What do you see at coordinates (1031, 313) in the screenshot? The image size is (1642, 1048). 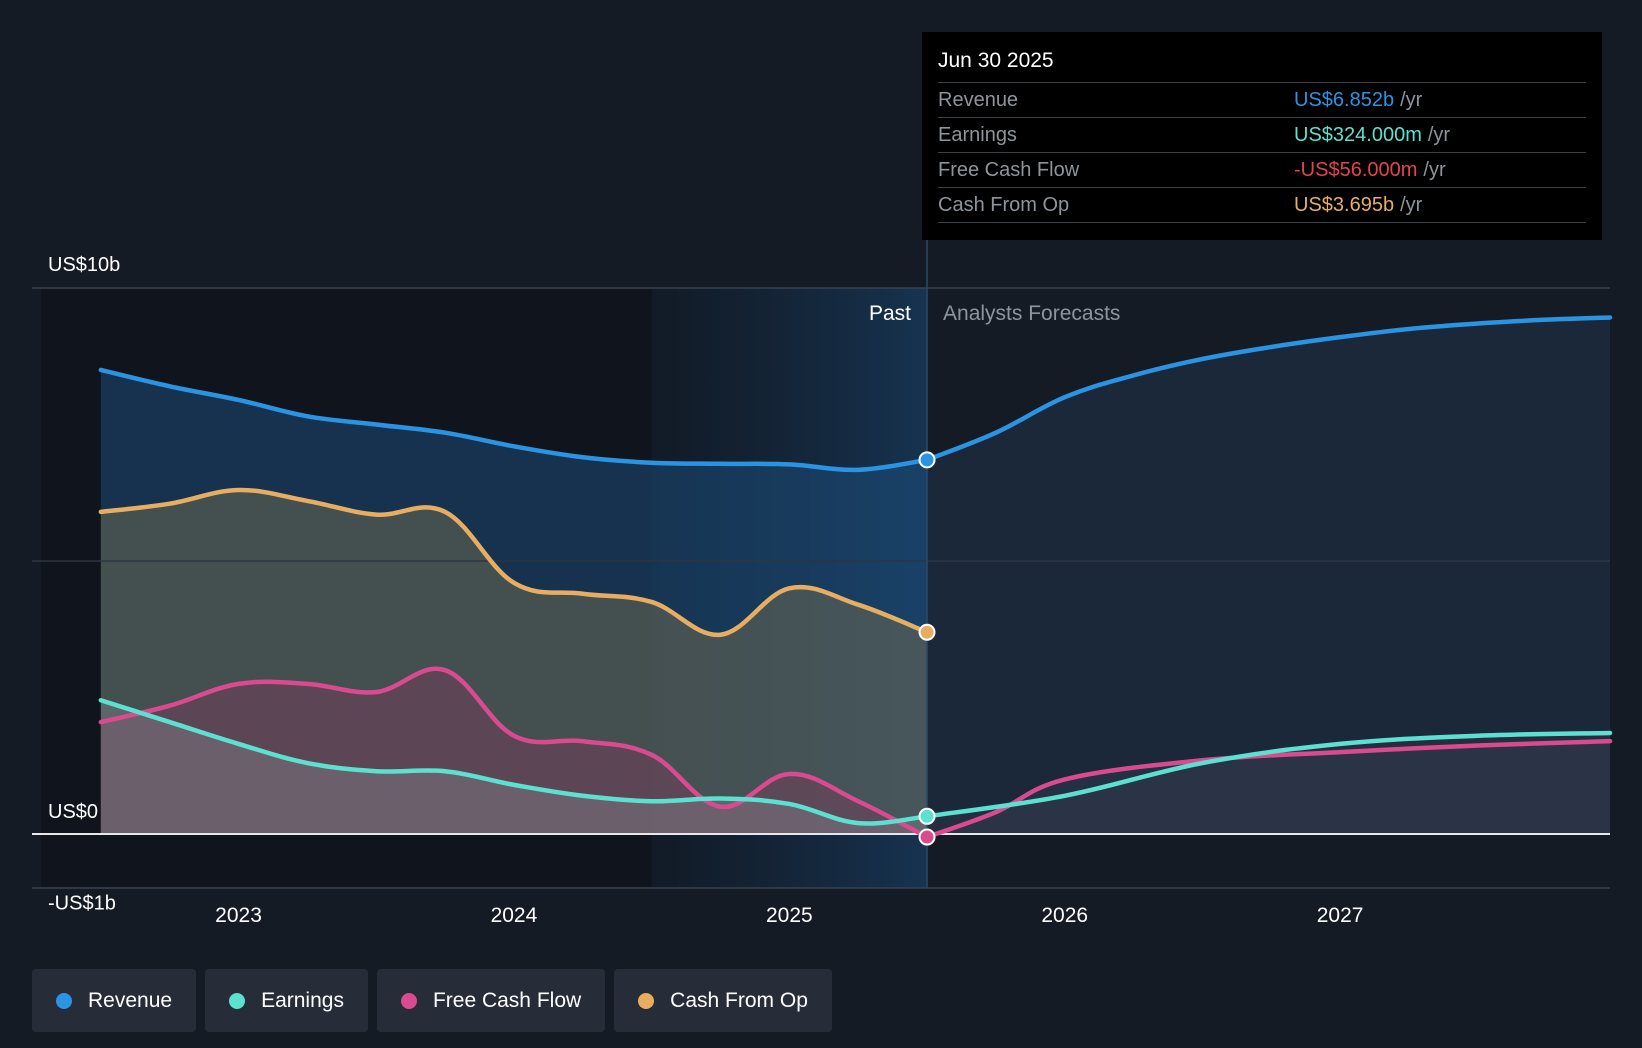 I see `forecast-label: Analysts Forecasts` at bounding box center [1031, 313].